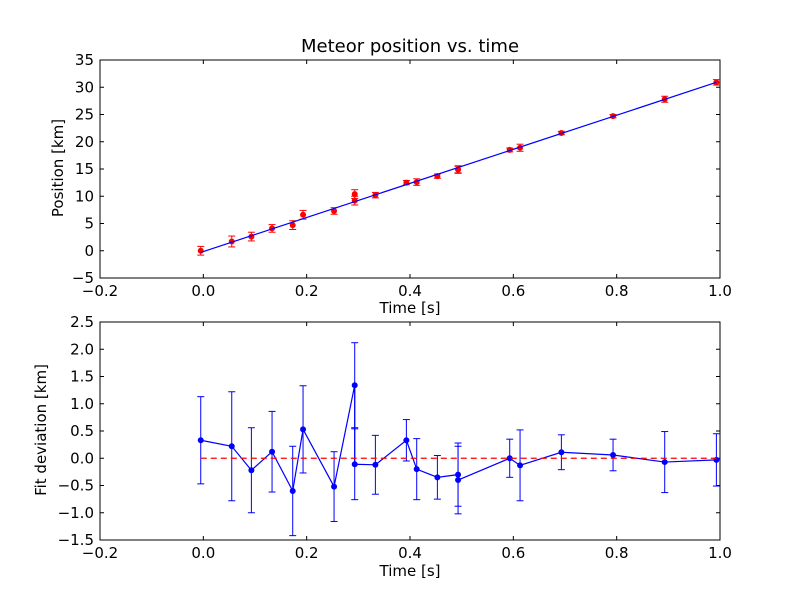 The image size is (800, 600). What do you see at coordinates (82, 458) in the screenshot?
I see `deviation-ytick-label: 0.0` at bounding box center [82, 458].